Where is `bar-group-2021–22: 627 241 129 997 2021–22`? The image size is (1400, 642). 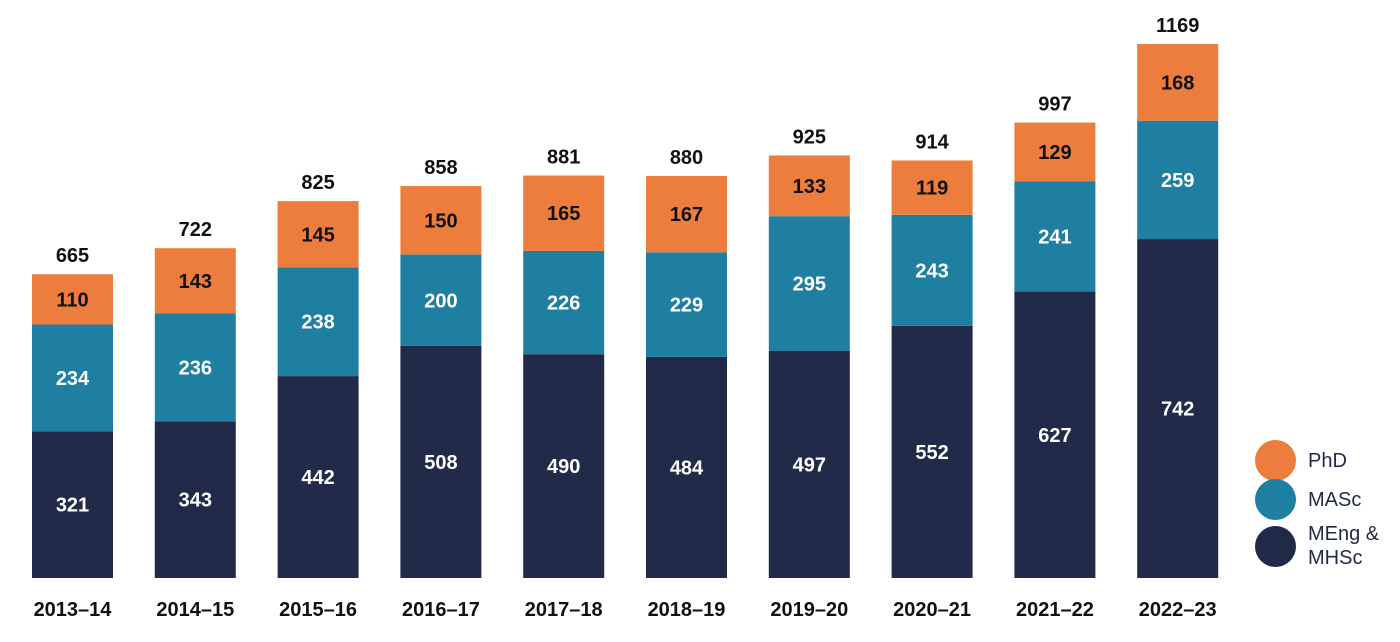 bar-group-2021–22: 627 241 129 997 2021–22 is located at coordinates (1055, 357).